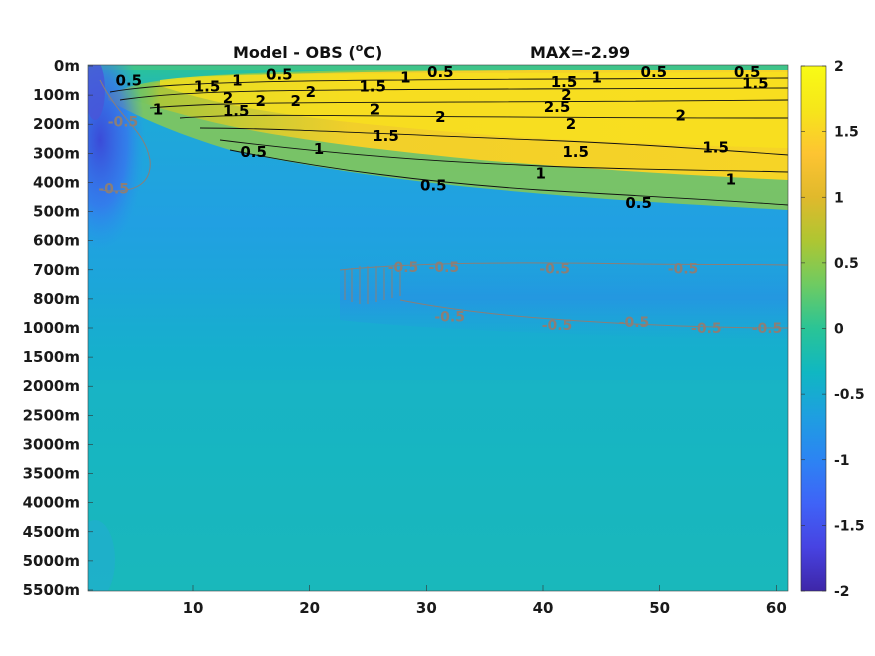 The image size is (875, 656). I want to click on colorbar-tick-label: 0, so click(839, 330).